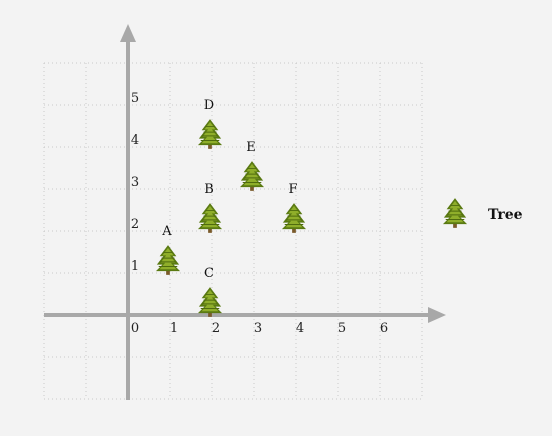  I want to click on legend-item: Tree, so click(482, 213).